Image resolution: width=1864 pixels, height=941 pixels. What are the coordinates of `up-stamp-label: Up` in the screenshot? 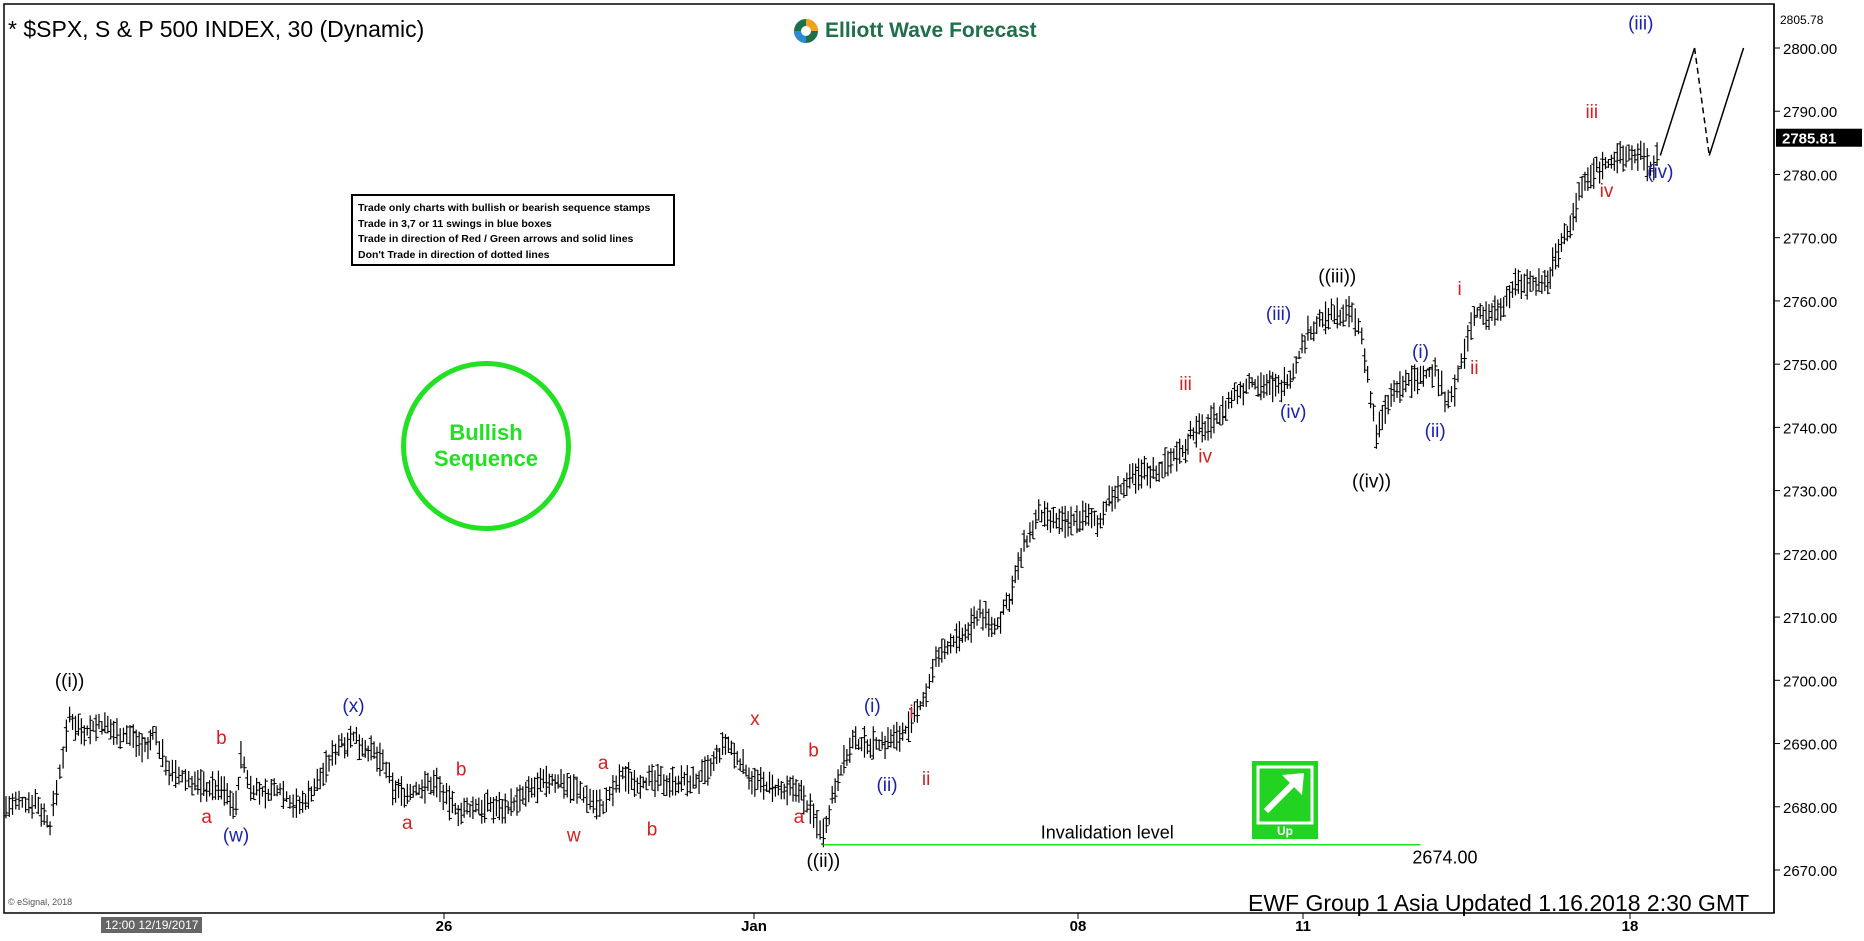 It's located at (1285, 831).